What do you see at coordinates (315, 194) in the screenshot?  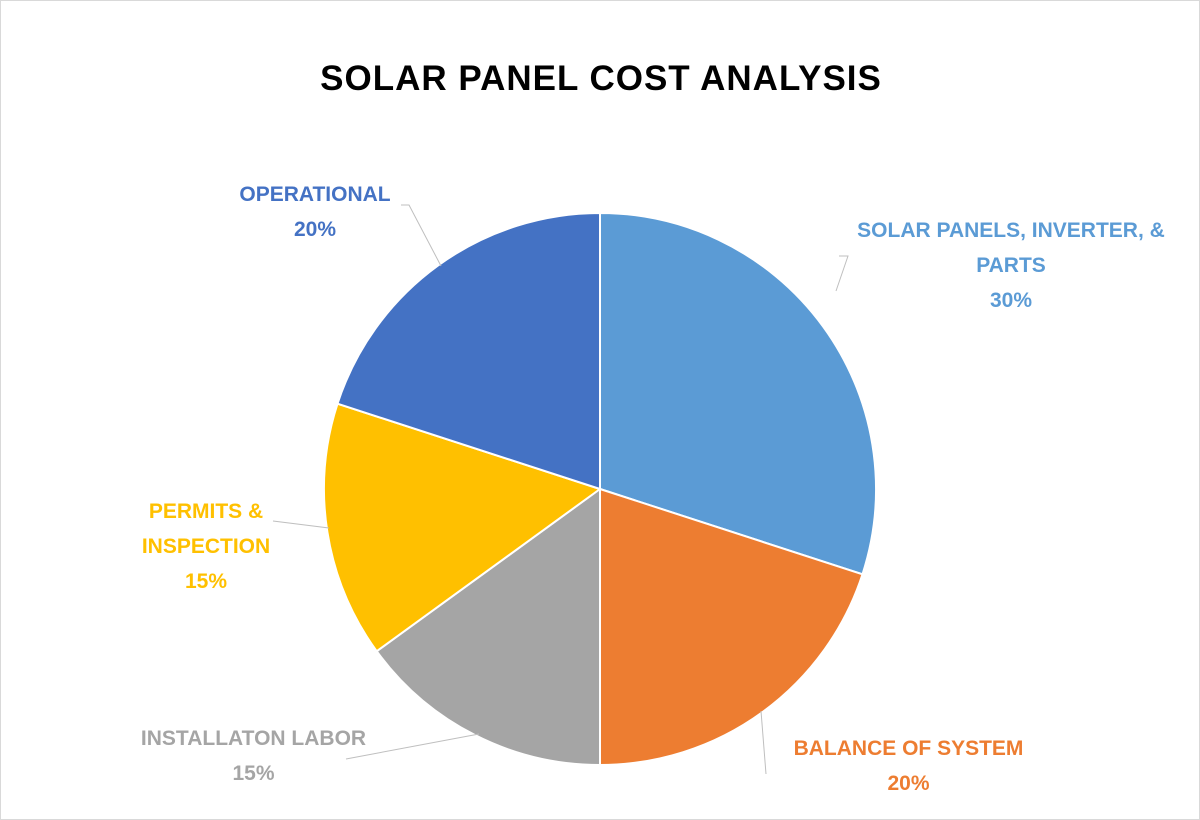 I see `category-label: OPERATIONAL` at bounding box center [315, 194].